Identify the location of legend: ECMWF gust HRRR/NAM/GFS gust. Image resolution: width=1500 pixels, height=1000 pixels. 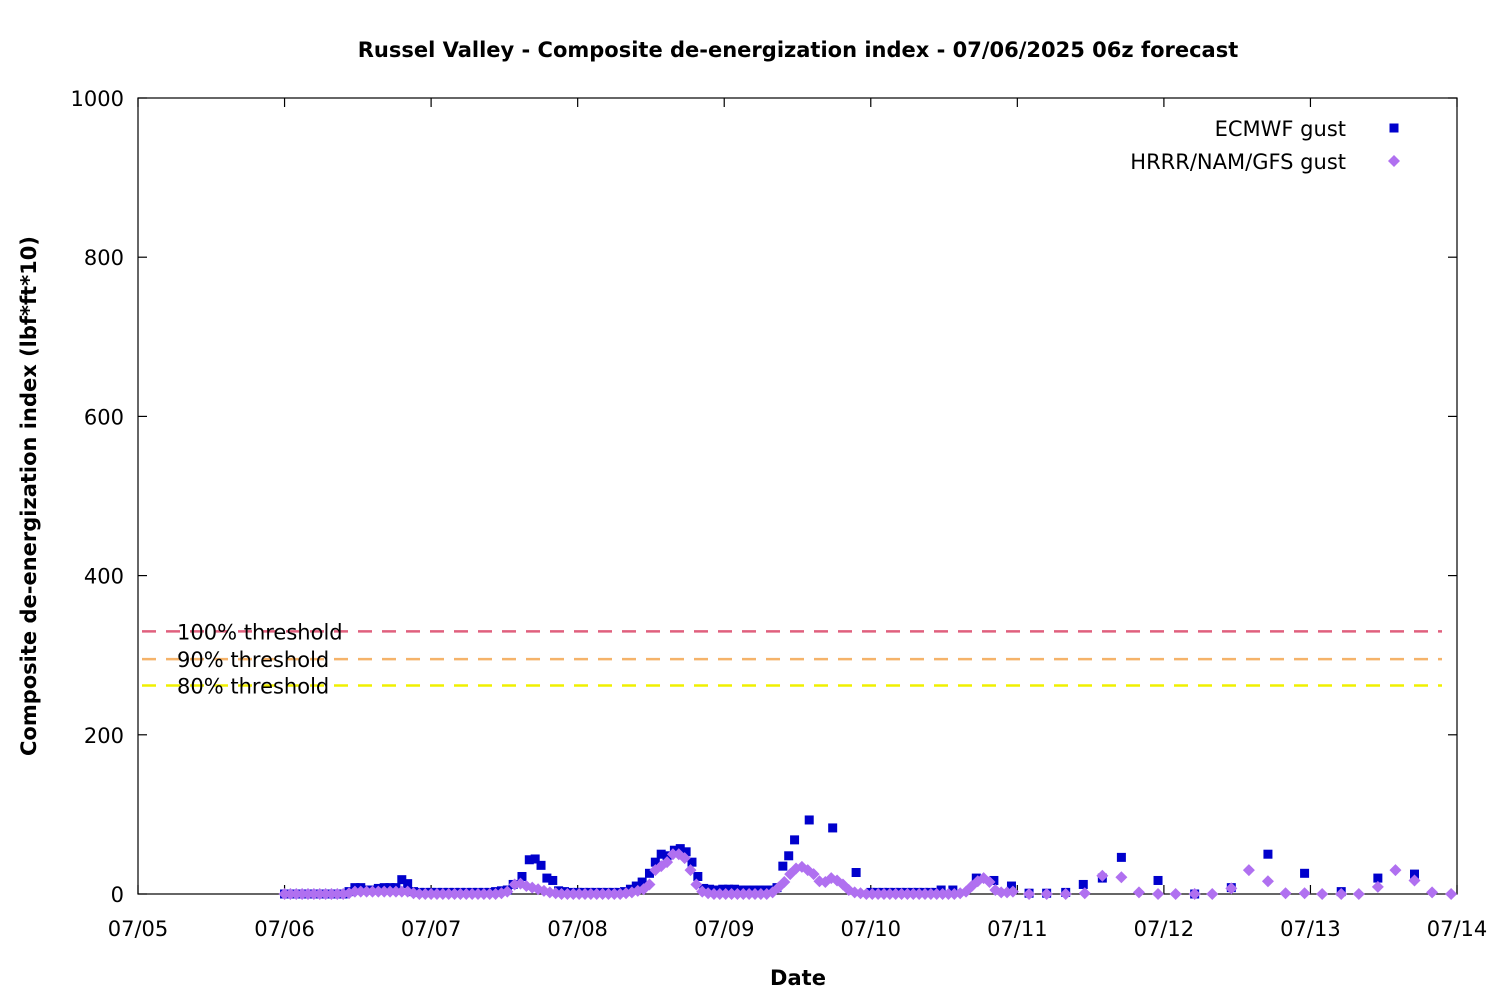
(1265, 145).